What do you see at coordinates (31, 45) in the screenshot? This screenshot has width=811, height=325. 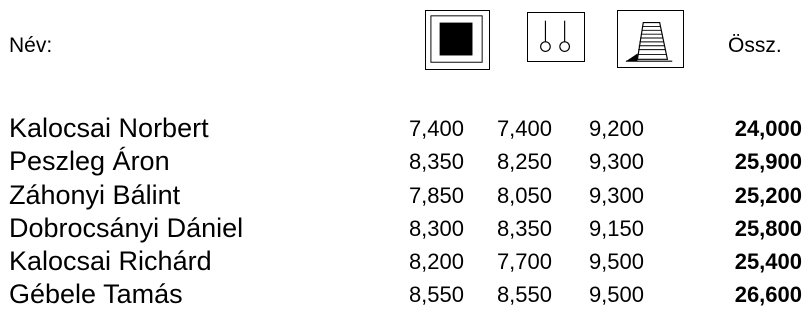 I see `name-column-header: Név:` at bounding box center [31, 45].